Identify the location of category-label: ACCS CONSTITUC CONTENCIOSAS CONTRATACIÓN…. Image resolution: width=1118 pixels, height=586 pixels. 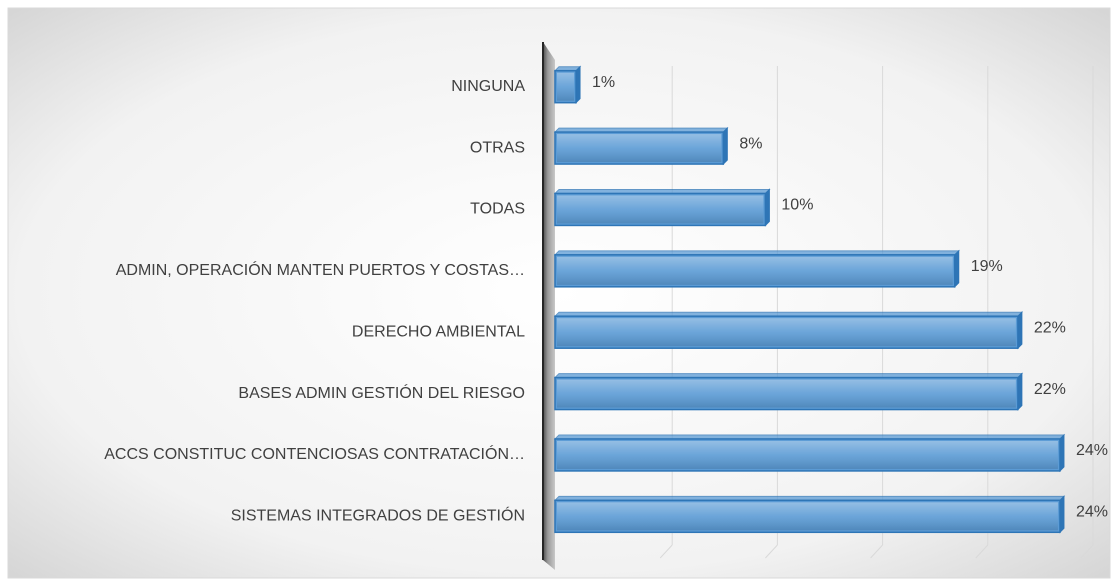
(314, 453).